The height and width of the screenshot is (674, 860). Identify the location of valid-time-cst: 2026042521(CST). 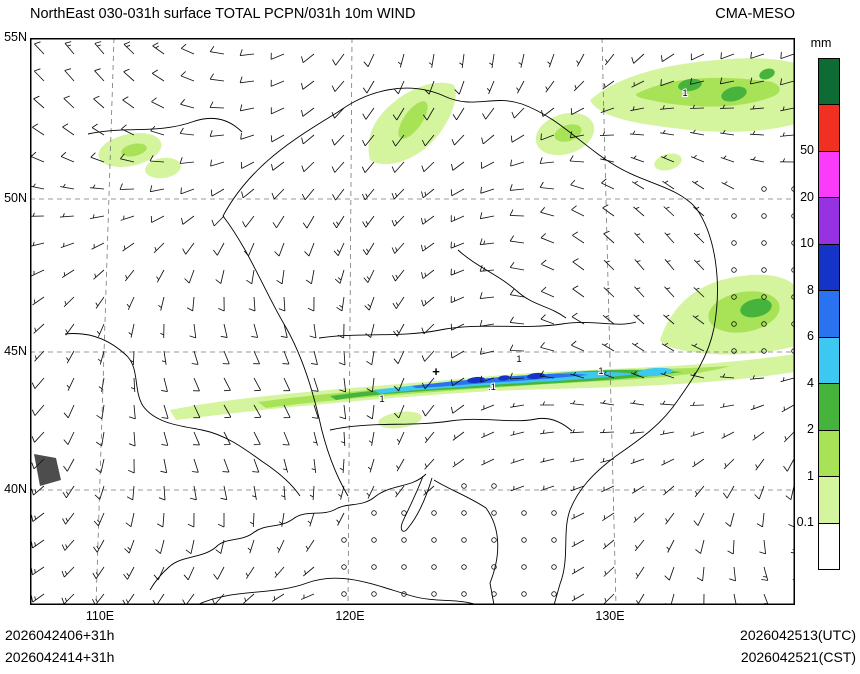
(798, 657).